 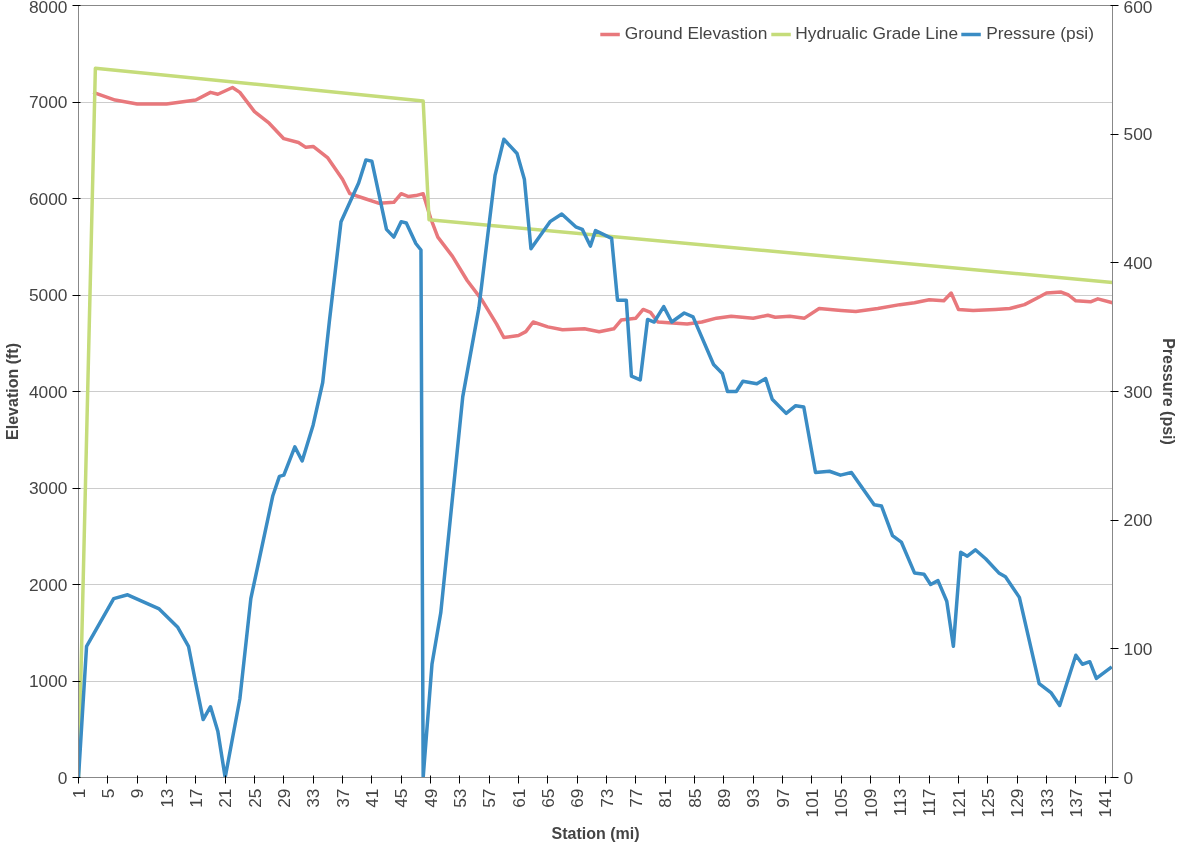 What do you see at coordinates (694, 798) in the screenshot?
I see `x-tick-label: 85` at bounding box center [694, 798].